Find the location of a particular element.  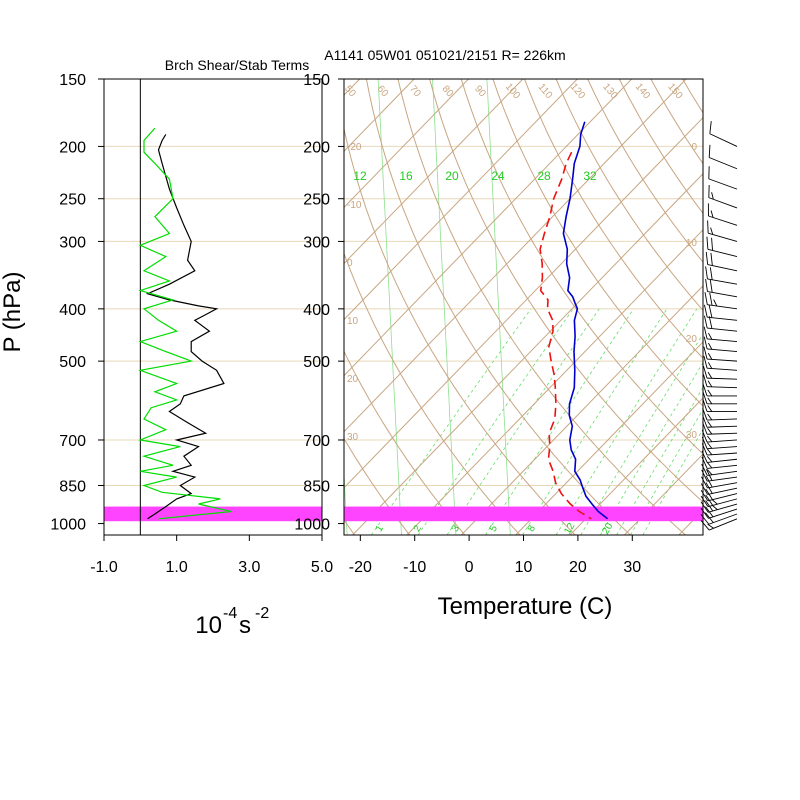

skewt-p-tick-label: 1000 is located at coordinates (312, 525).